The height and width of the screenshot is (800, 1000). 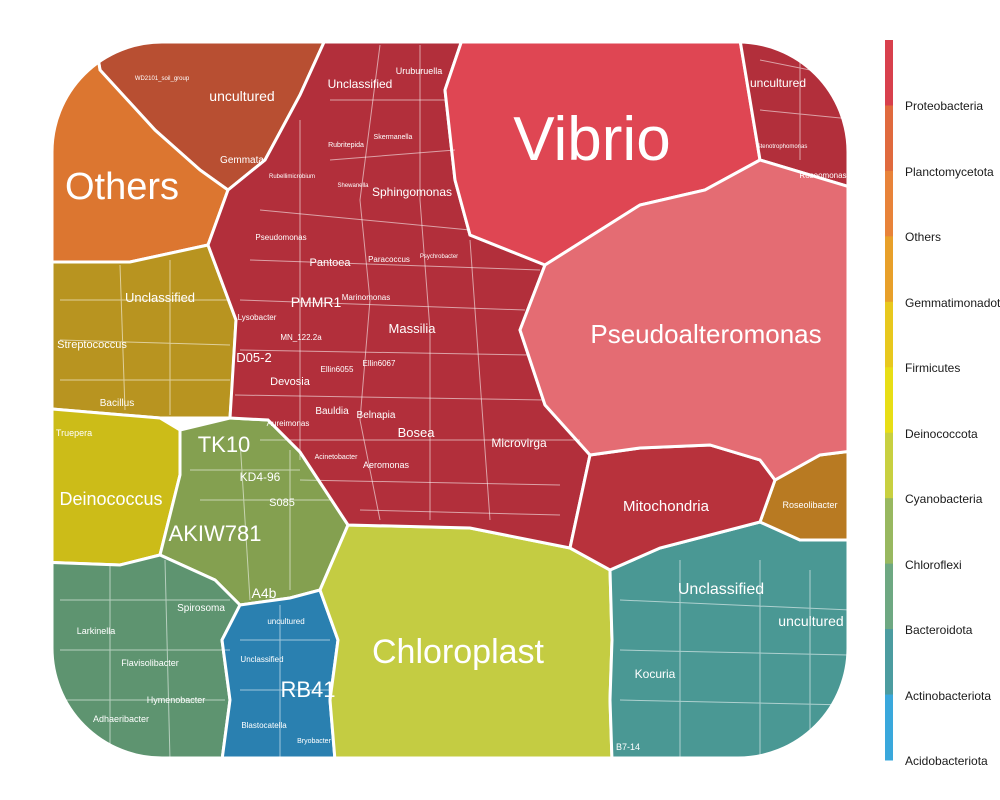 What do you see at coordinates (944, 106) in the screenshot?
I see `legend-label: Proteobacteria` at bounding box center [944, 106].